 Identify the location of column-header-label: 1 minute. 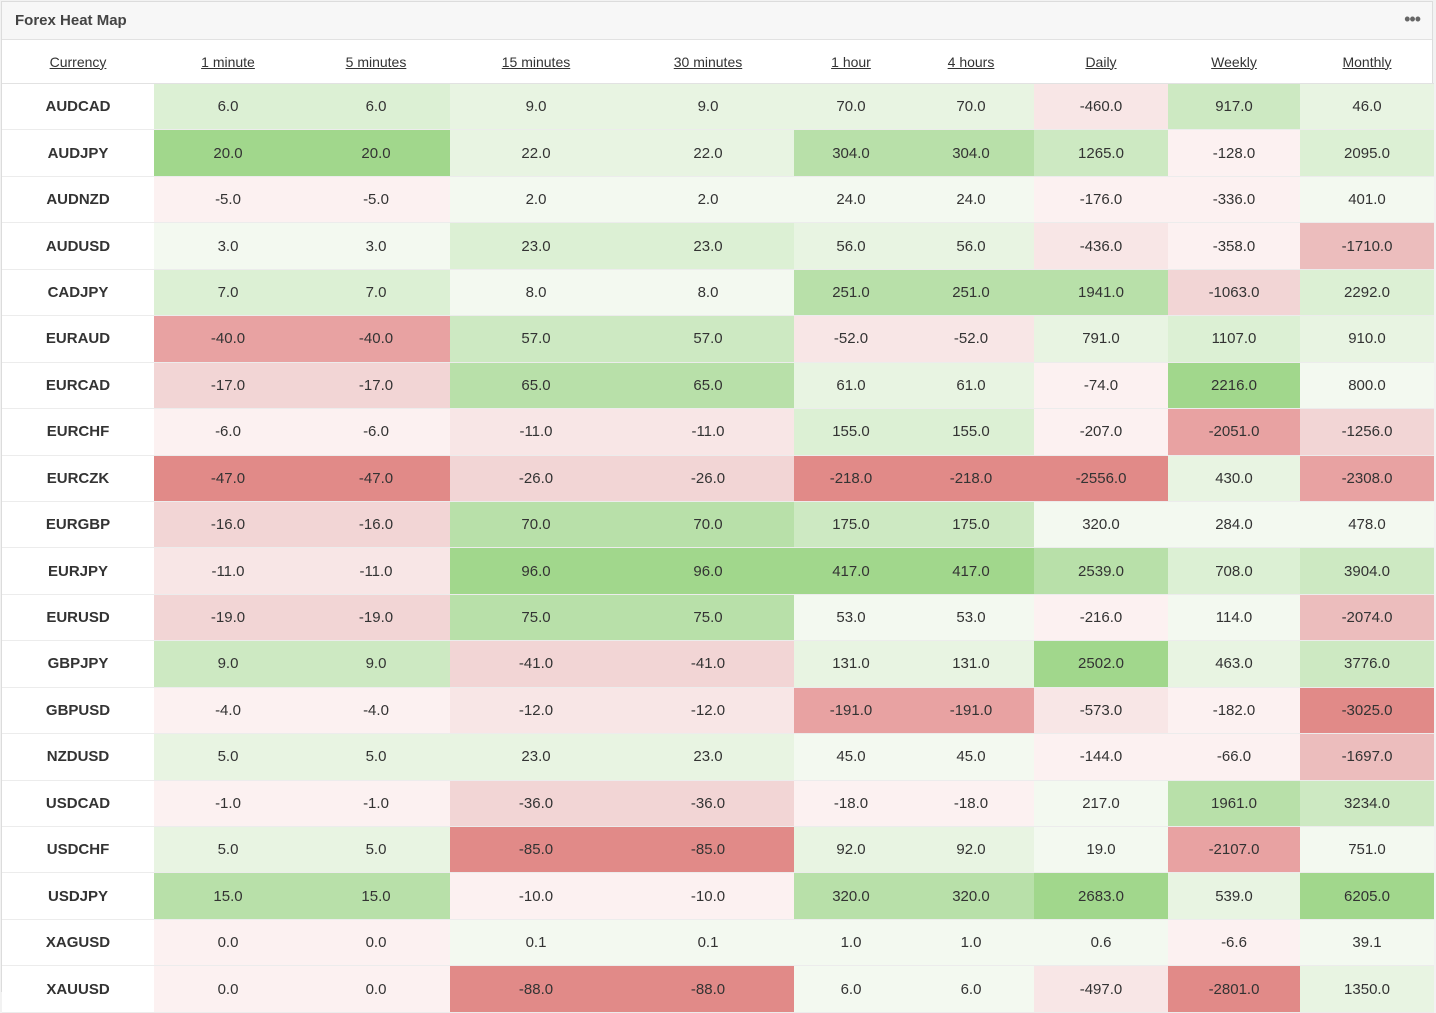
(228, 61).